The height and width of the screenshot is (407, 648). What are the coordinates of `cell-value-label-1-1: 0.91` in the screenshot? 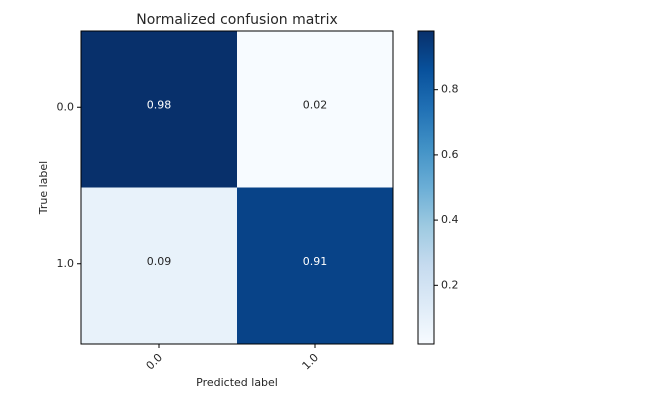 It's located at (315, 261).